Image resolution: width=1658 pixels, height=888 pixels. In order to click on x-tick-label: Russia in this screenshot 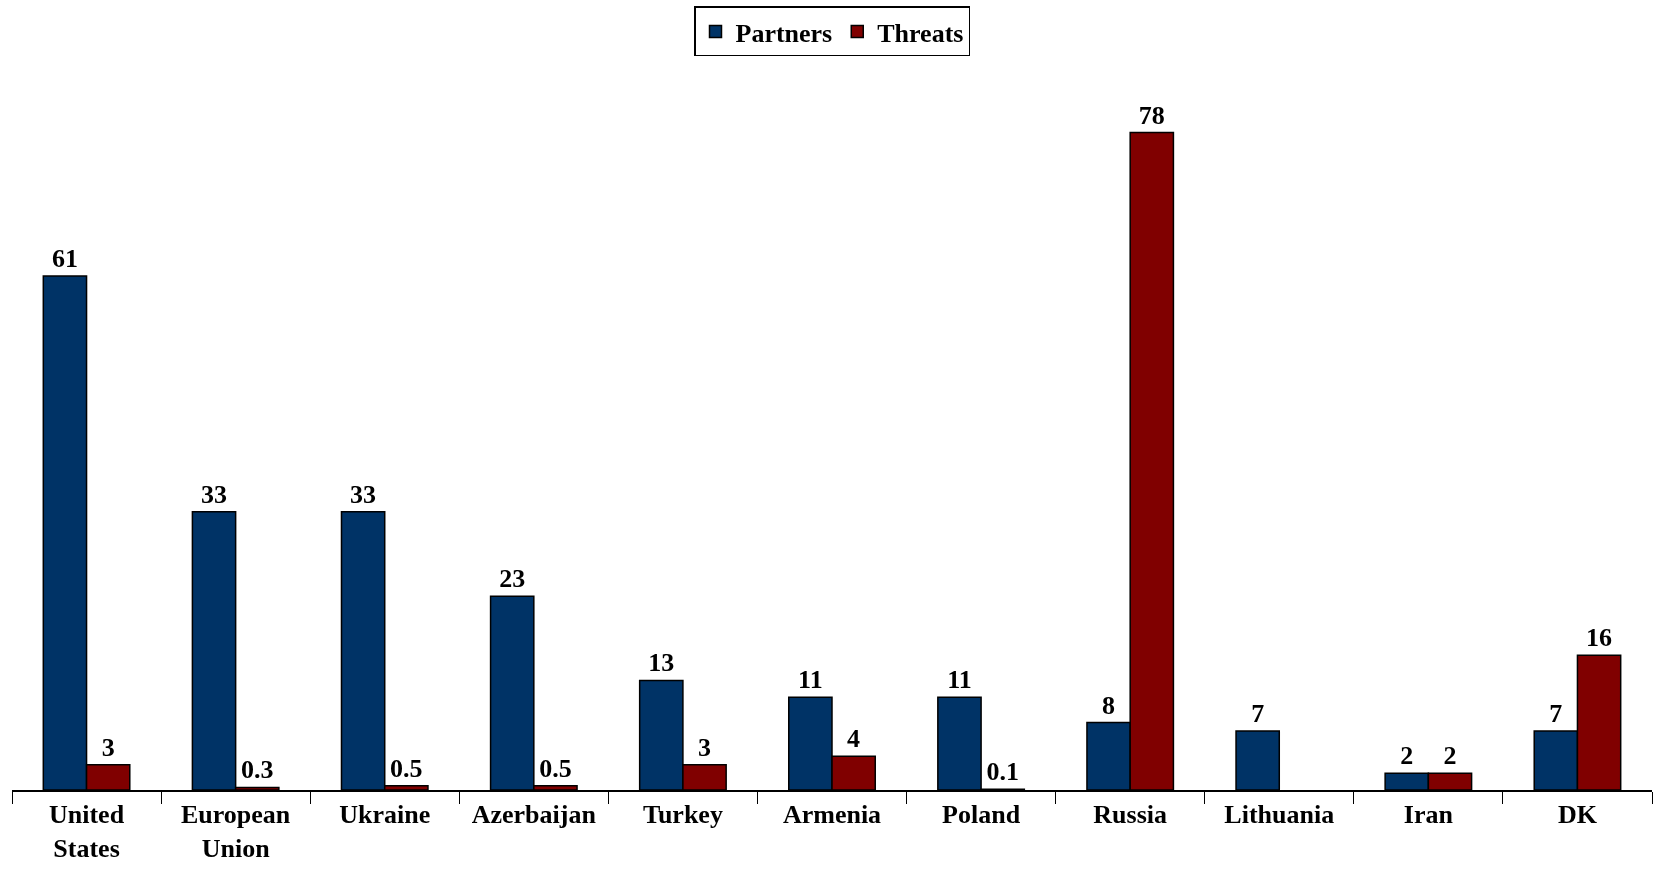, I will do `click(1130, 814)`.